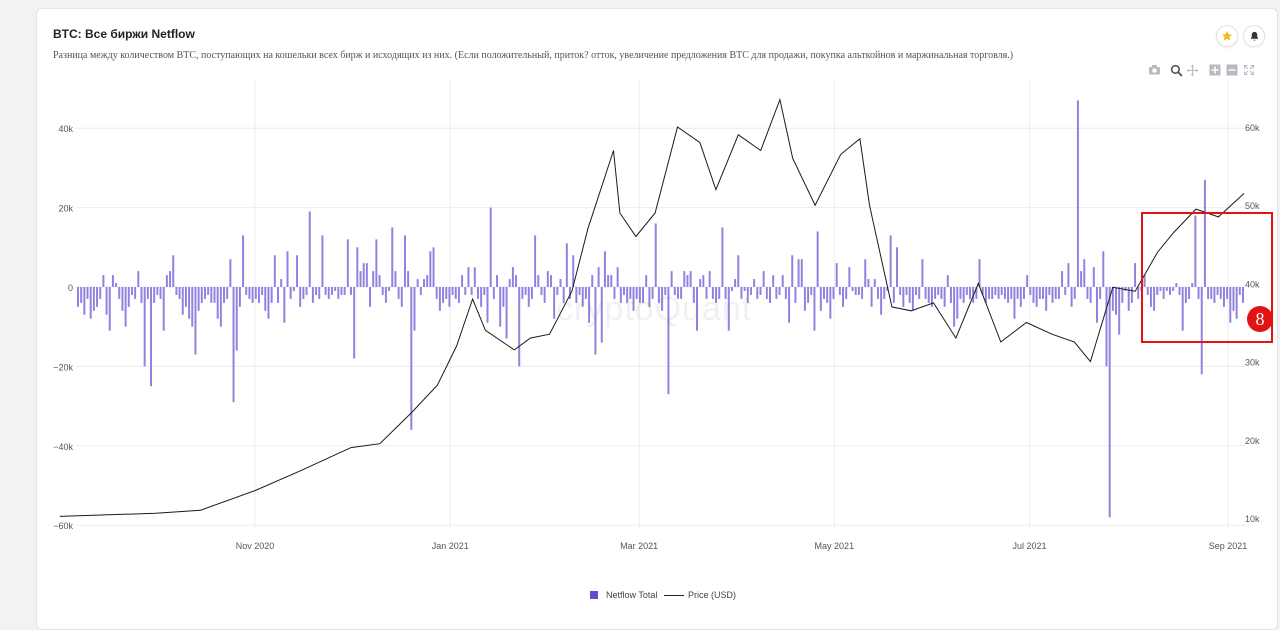 The image size is (1280, 630). I want to click on legend-netflow: Netflow Total, so click(623, 595).